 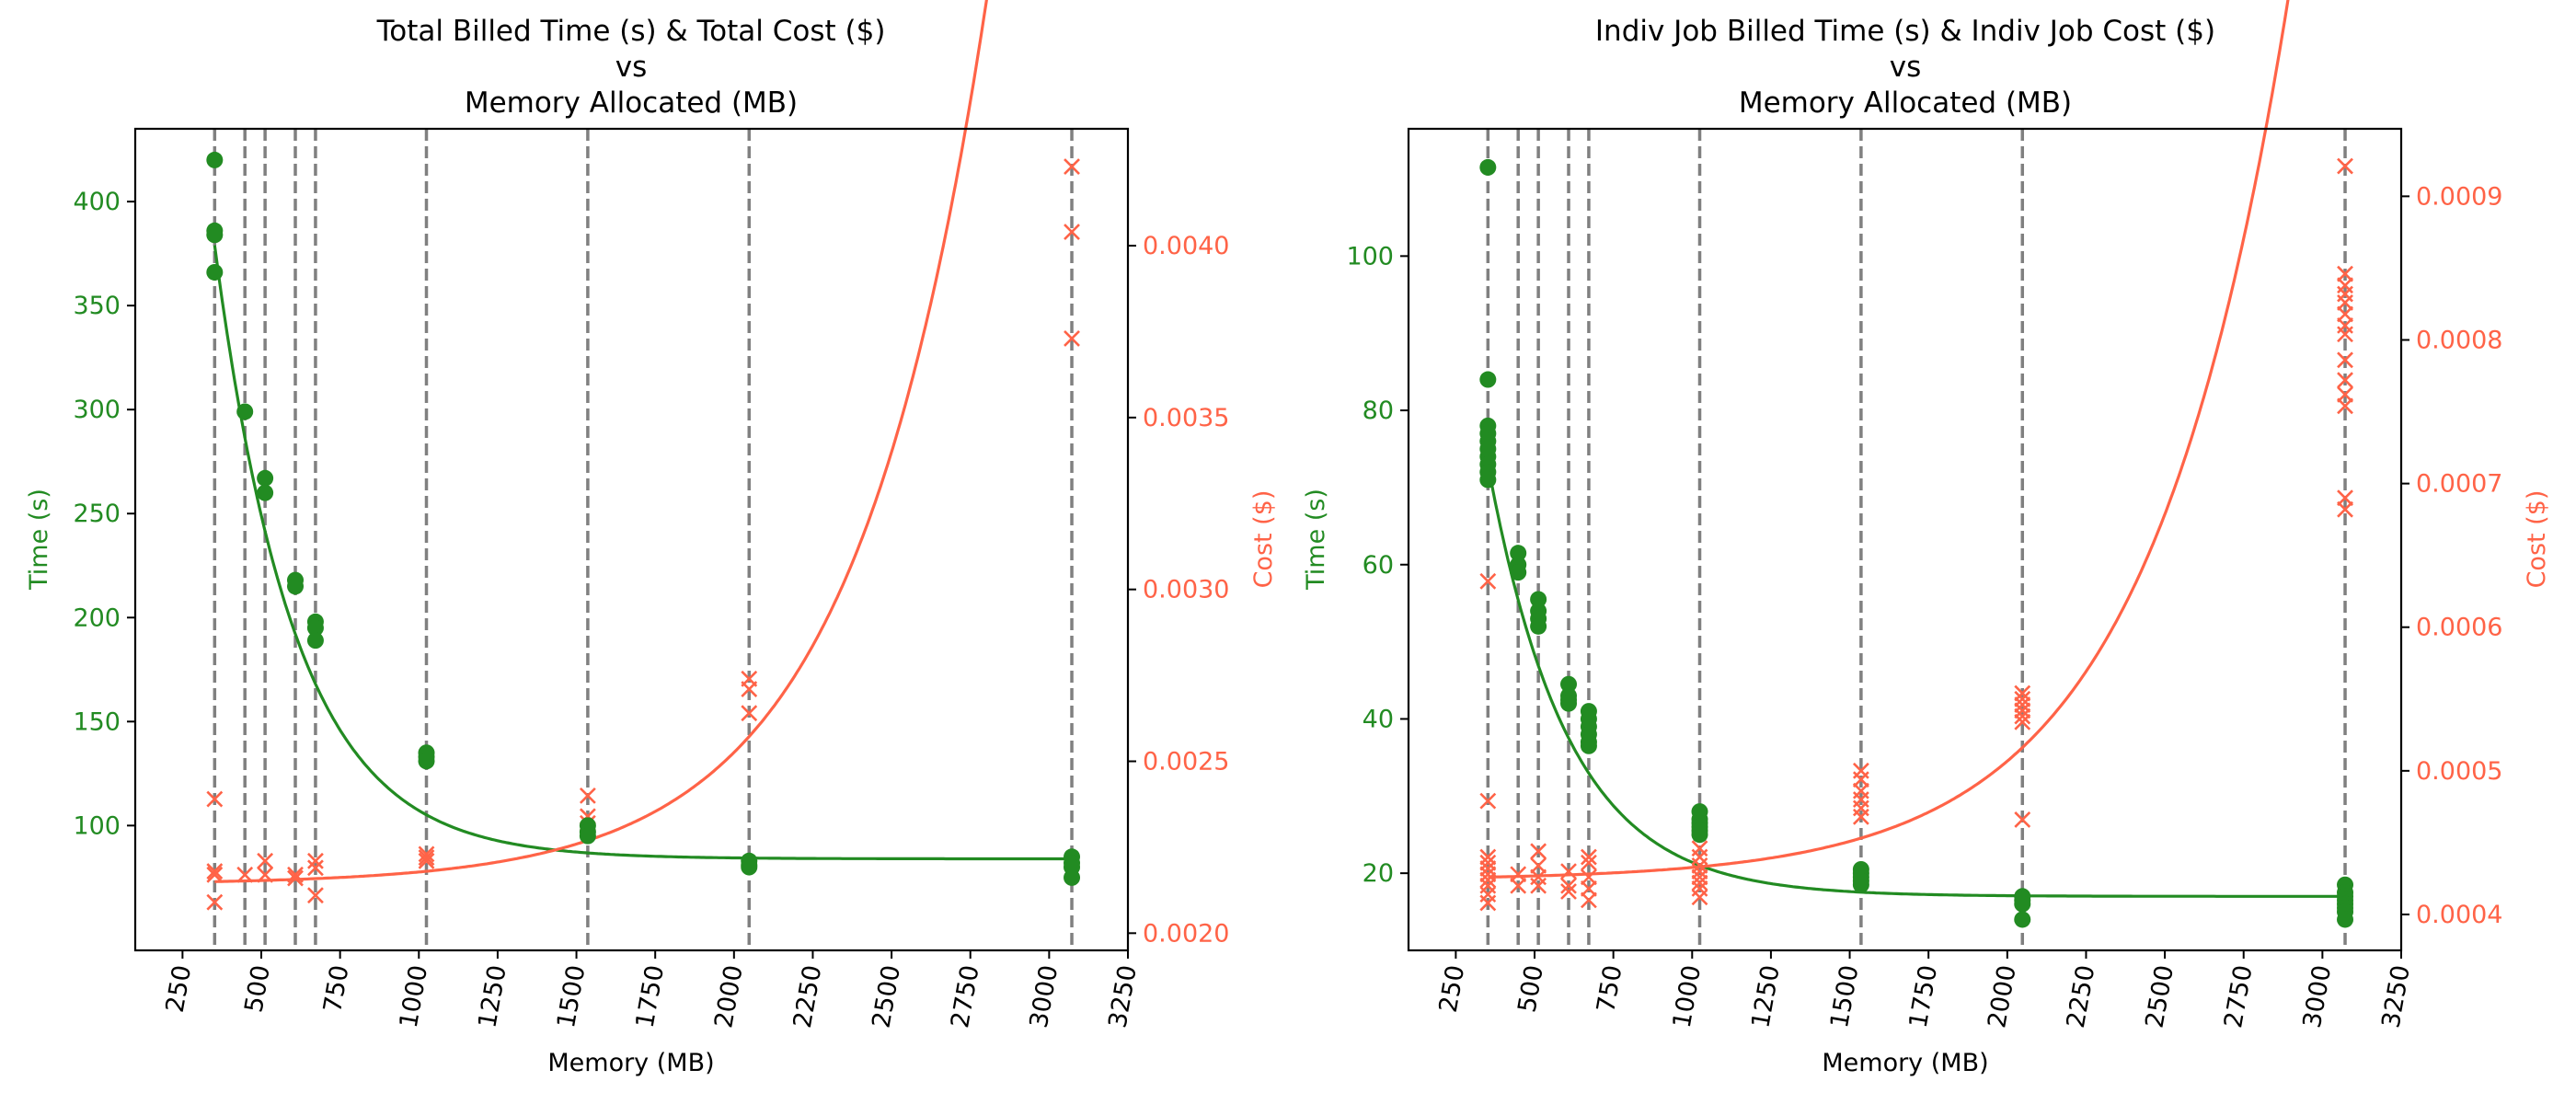 What do you see at coordinates (965, 997) in the screenshot?
I see `x-tick-label: 2750` at bounding box center [965, 997].